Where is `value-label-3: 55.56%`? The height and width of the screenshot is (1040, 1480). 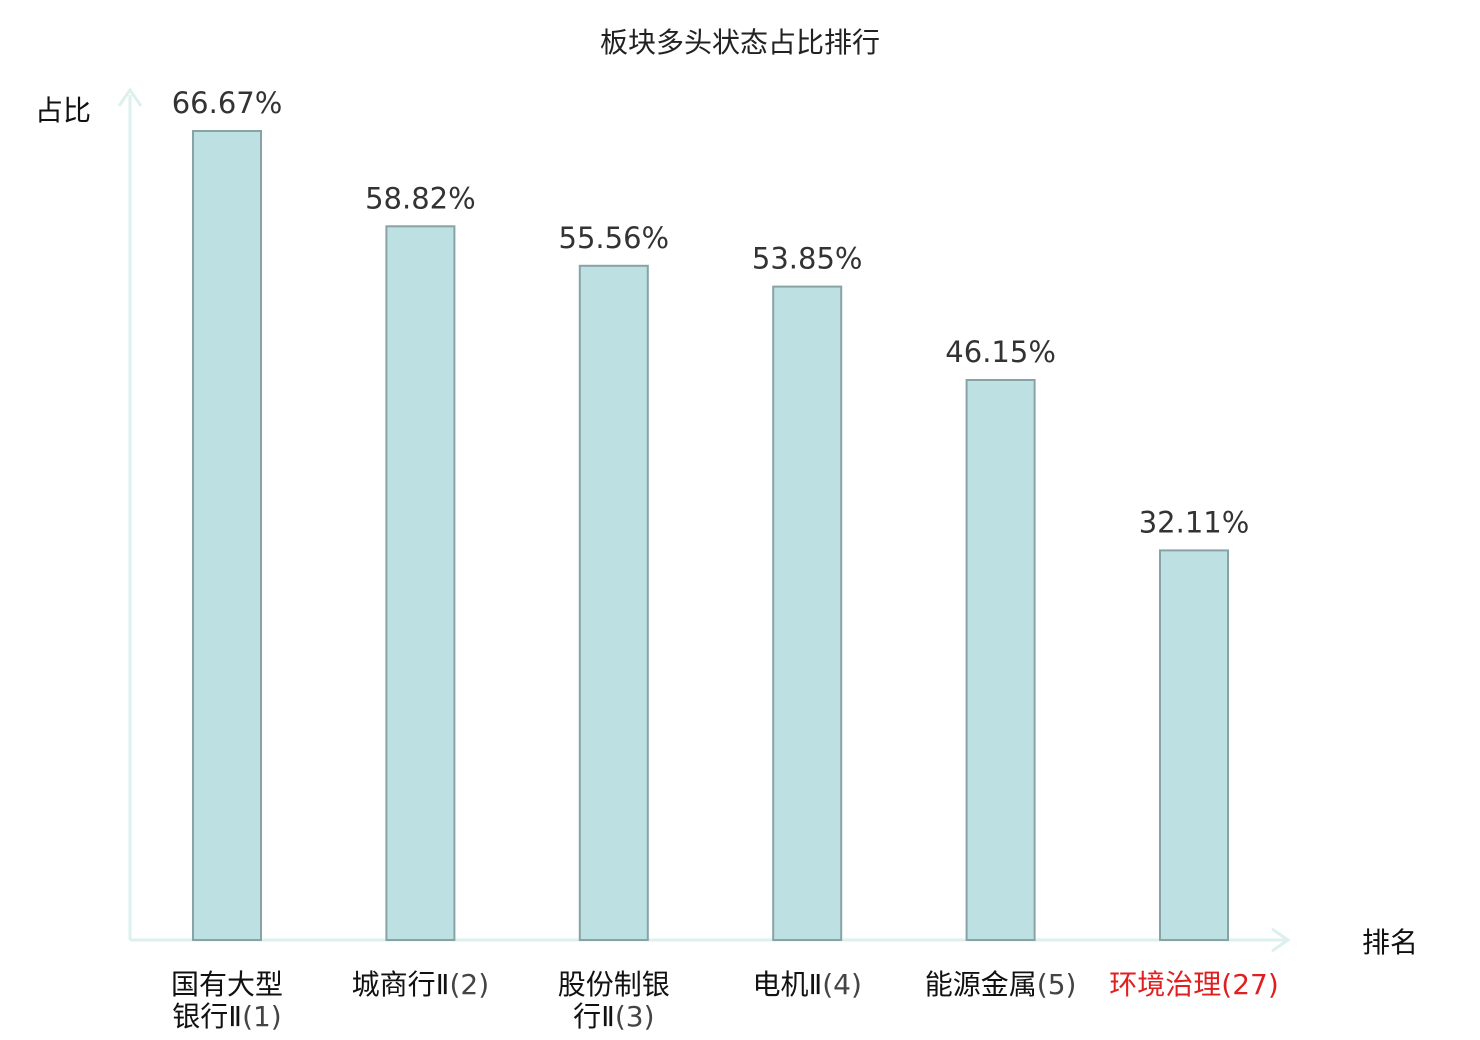
value-label-3: 55.56% is located at coordinates (614, 238).